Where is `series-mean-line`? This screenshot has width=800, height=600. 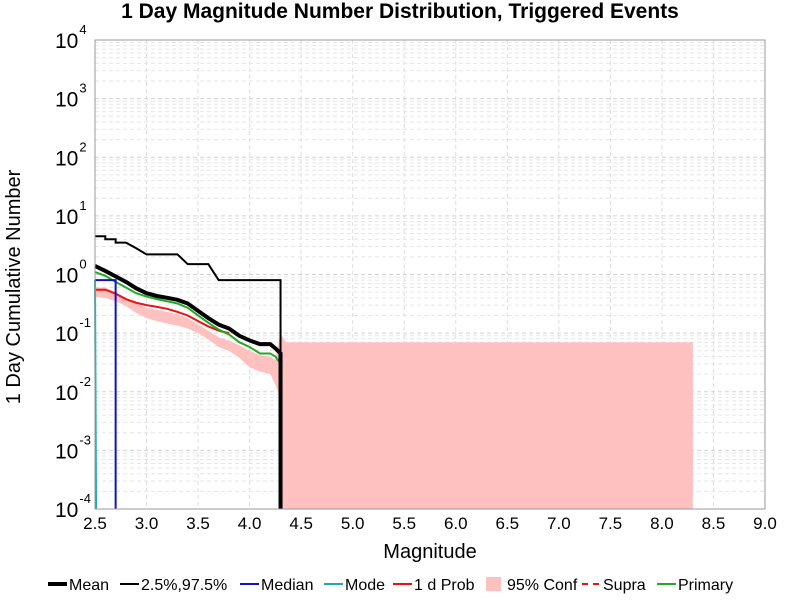
series-mean-line is located at coordinates (188, 386).